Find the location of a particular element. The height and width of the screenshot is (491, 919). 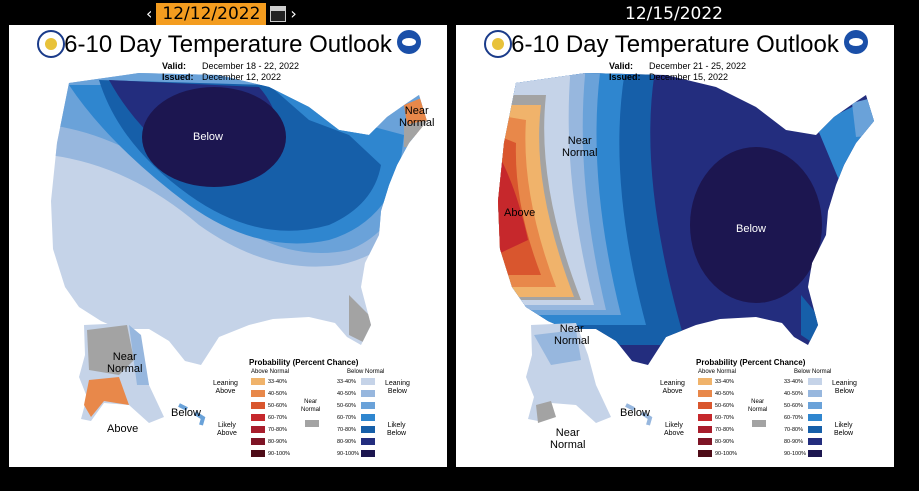

region-label-above: Above is located at coordinates (520, 213).